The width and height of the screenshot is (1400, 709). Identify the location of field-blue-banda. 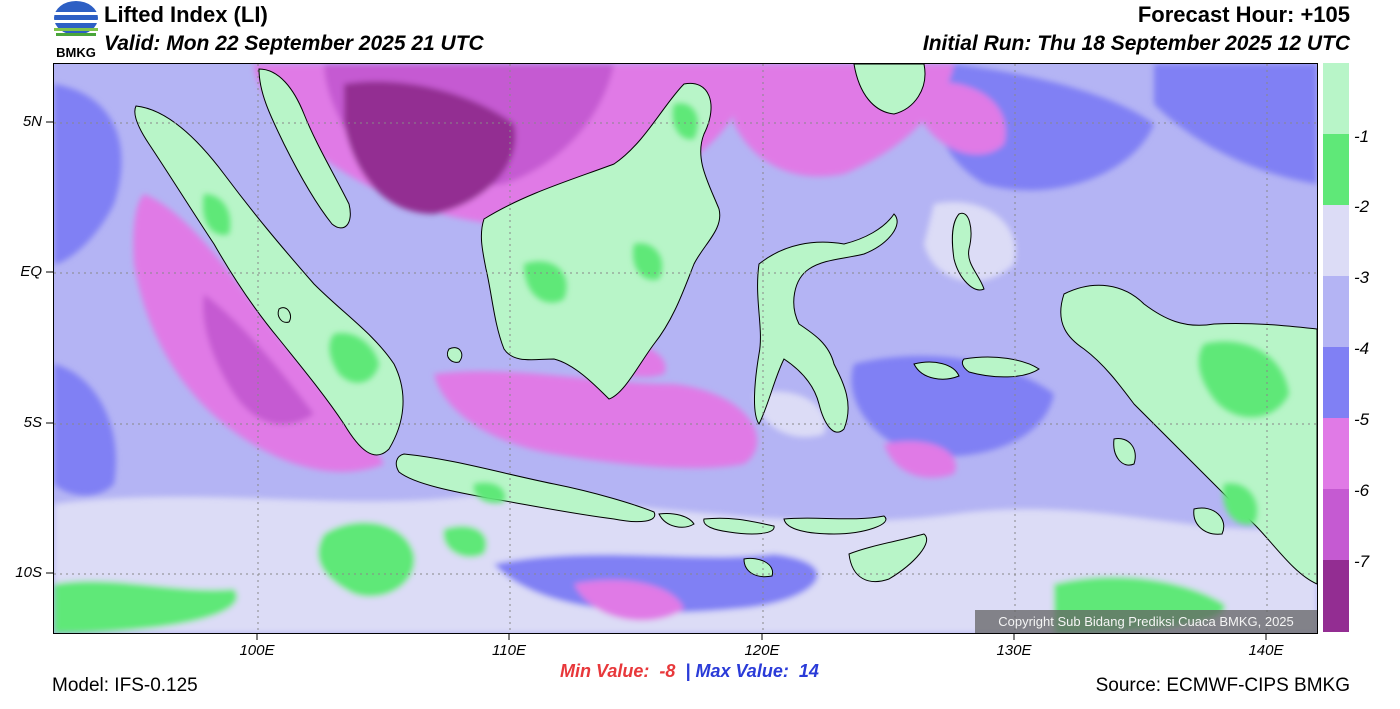
(952, 406).